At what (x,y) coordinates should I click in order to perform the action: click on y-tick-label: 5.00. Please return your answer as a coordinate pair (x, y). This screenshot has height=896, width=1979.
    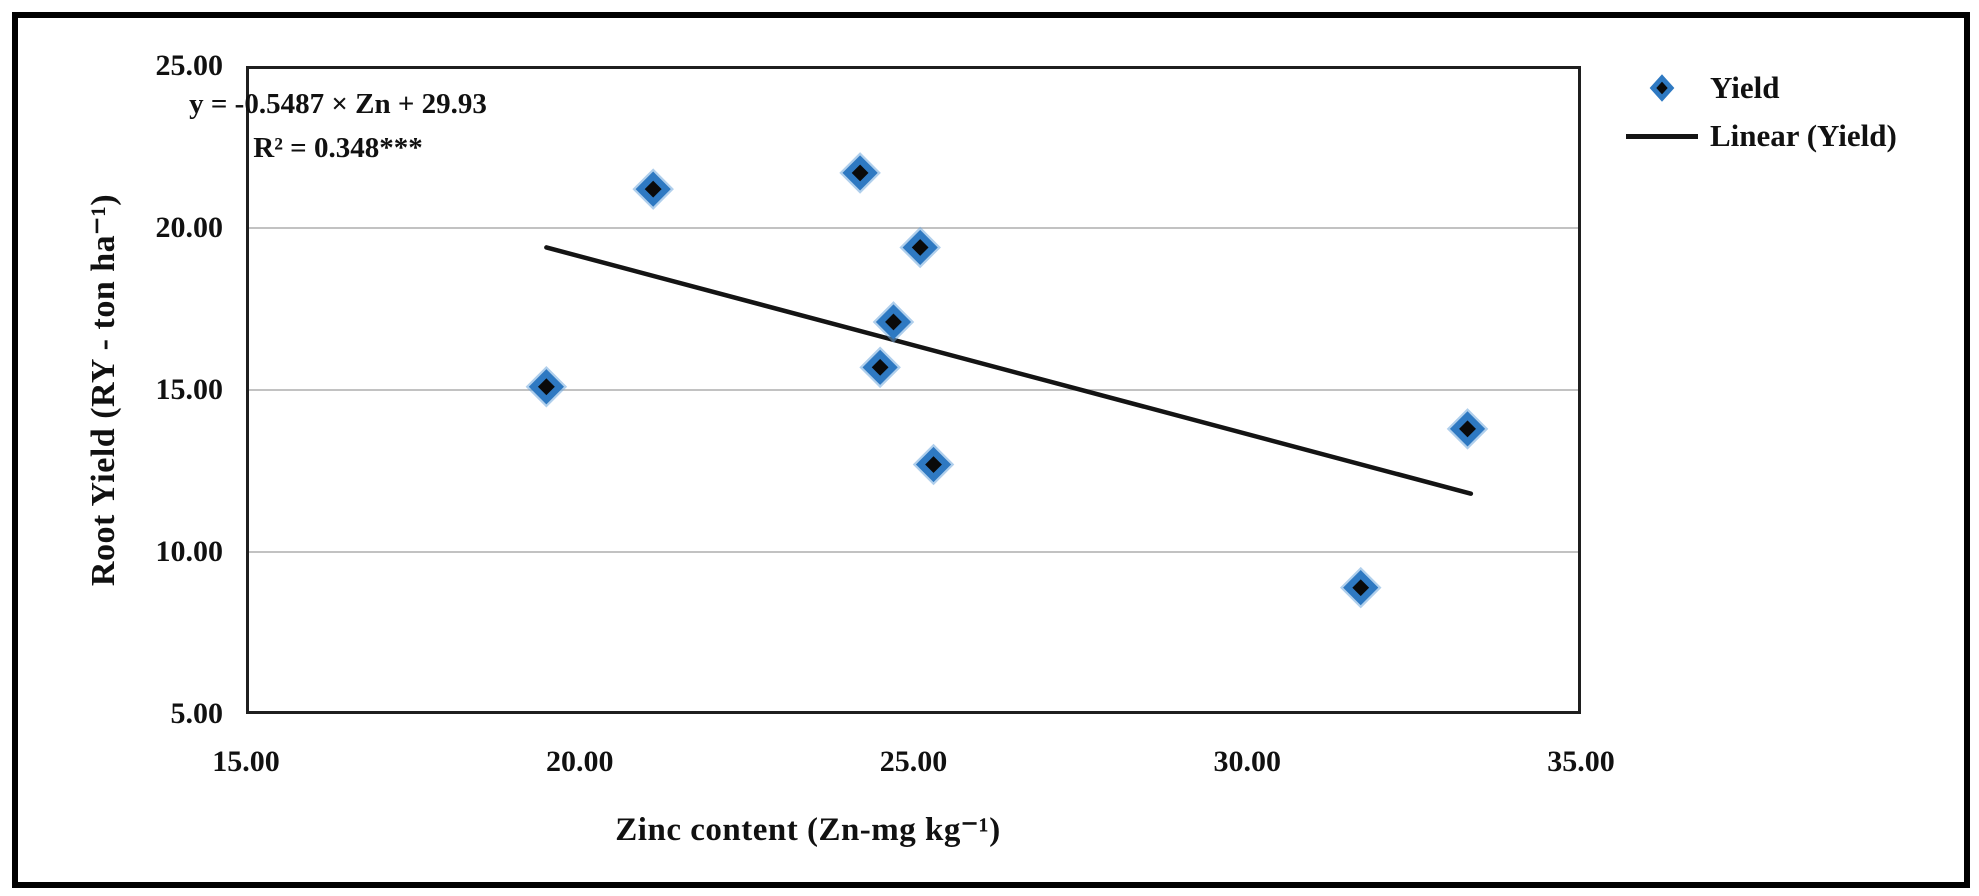
    Looking at the image, I should click on (197, 713).